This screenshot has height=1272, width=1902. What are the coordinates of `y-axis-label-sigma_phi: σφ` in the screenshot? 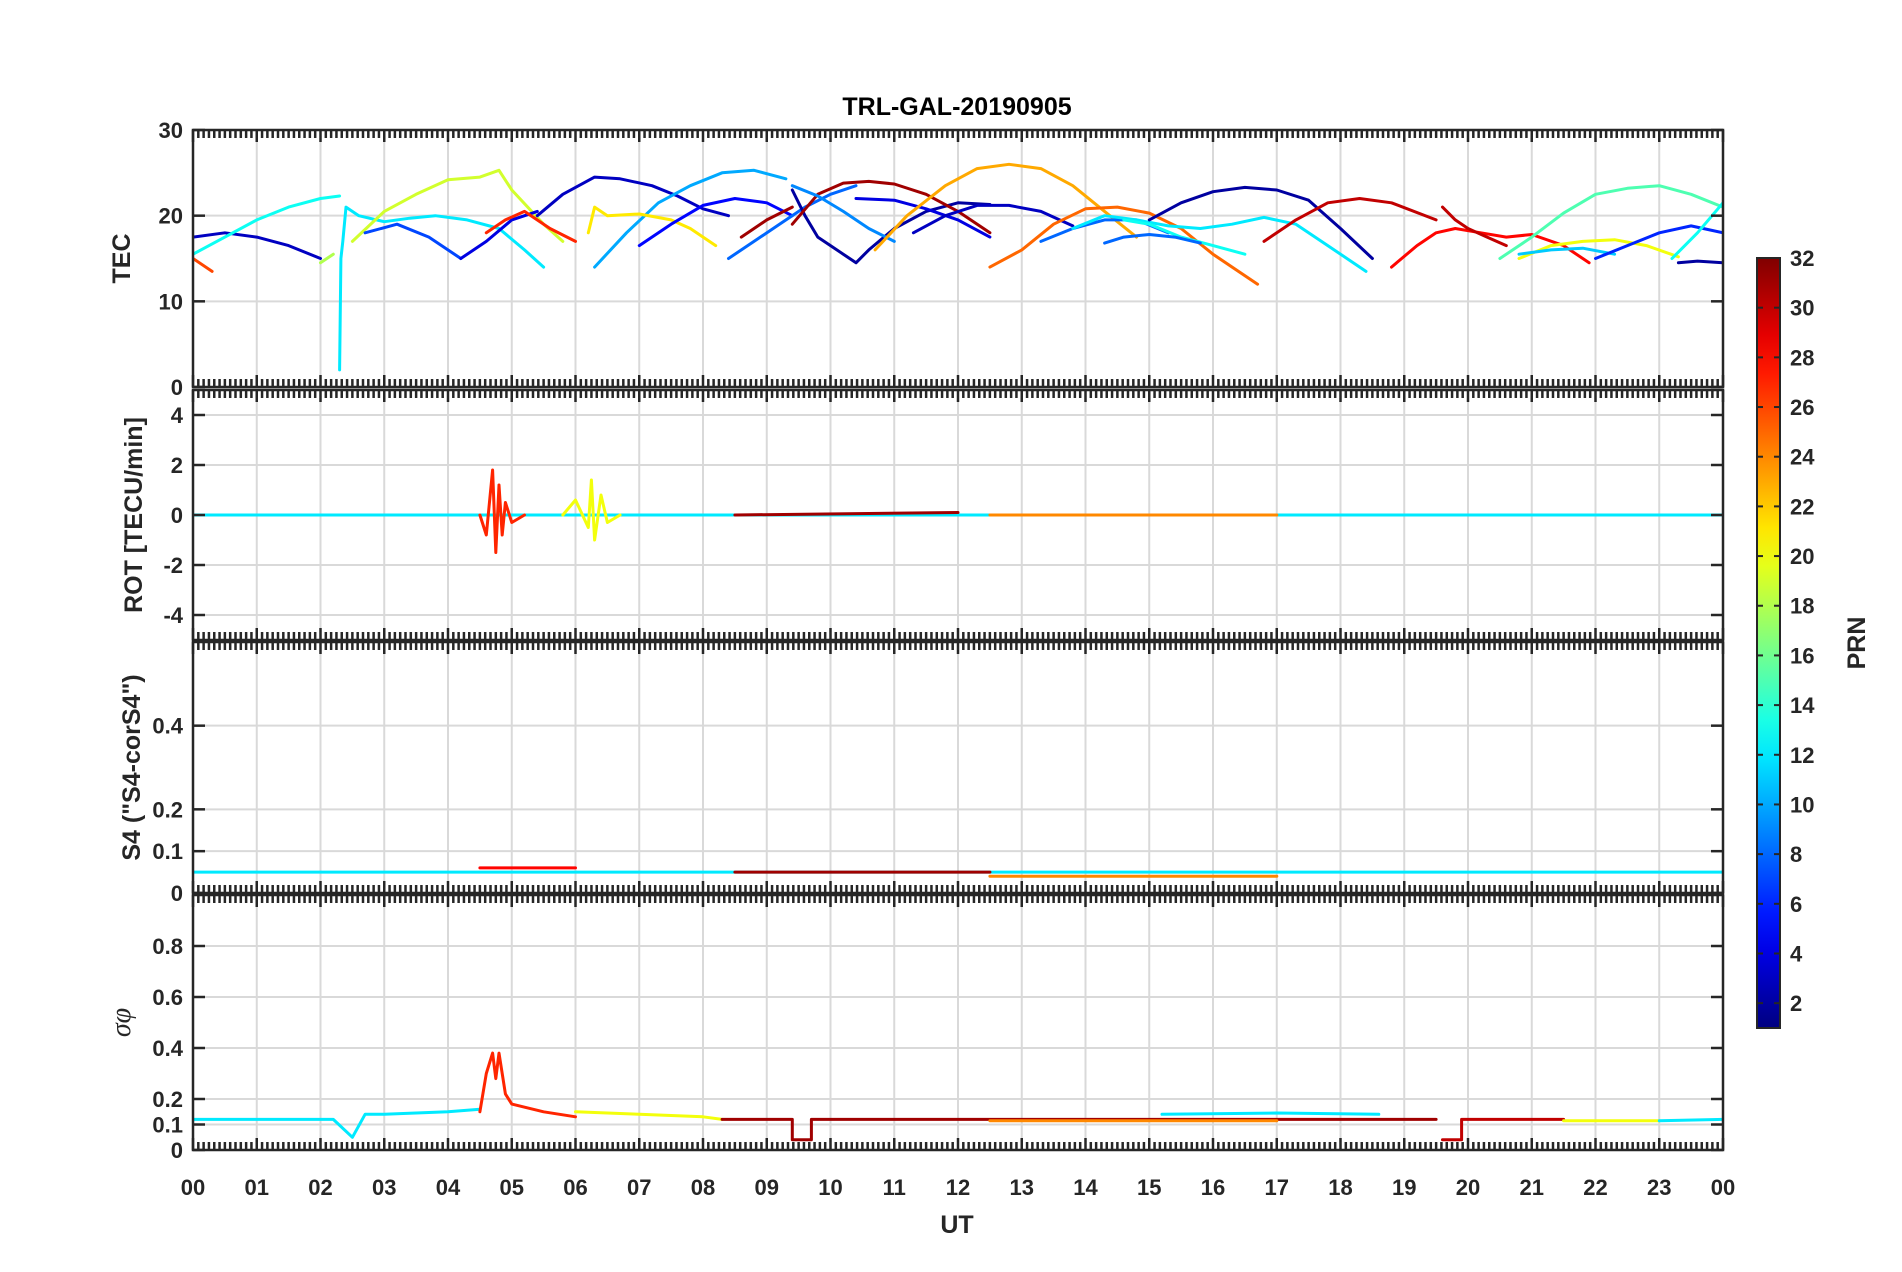 It's located at (121, 1022).